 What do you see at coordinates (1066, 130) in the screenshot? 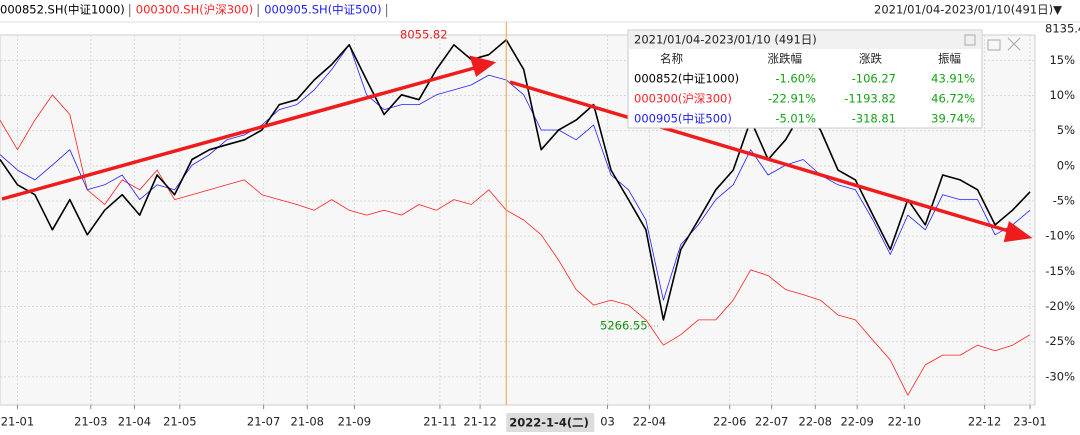
I see `y-tick-label: 5%` at bounding box center [1066, 130].